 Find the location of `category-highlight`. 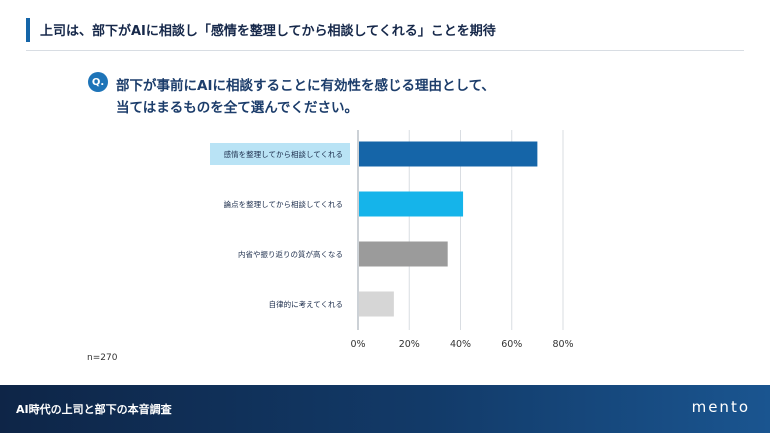

category-highlight is located at coordinates (280, 154).